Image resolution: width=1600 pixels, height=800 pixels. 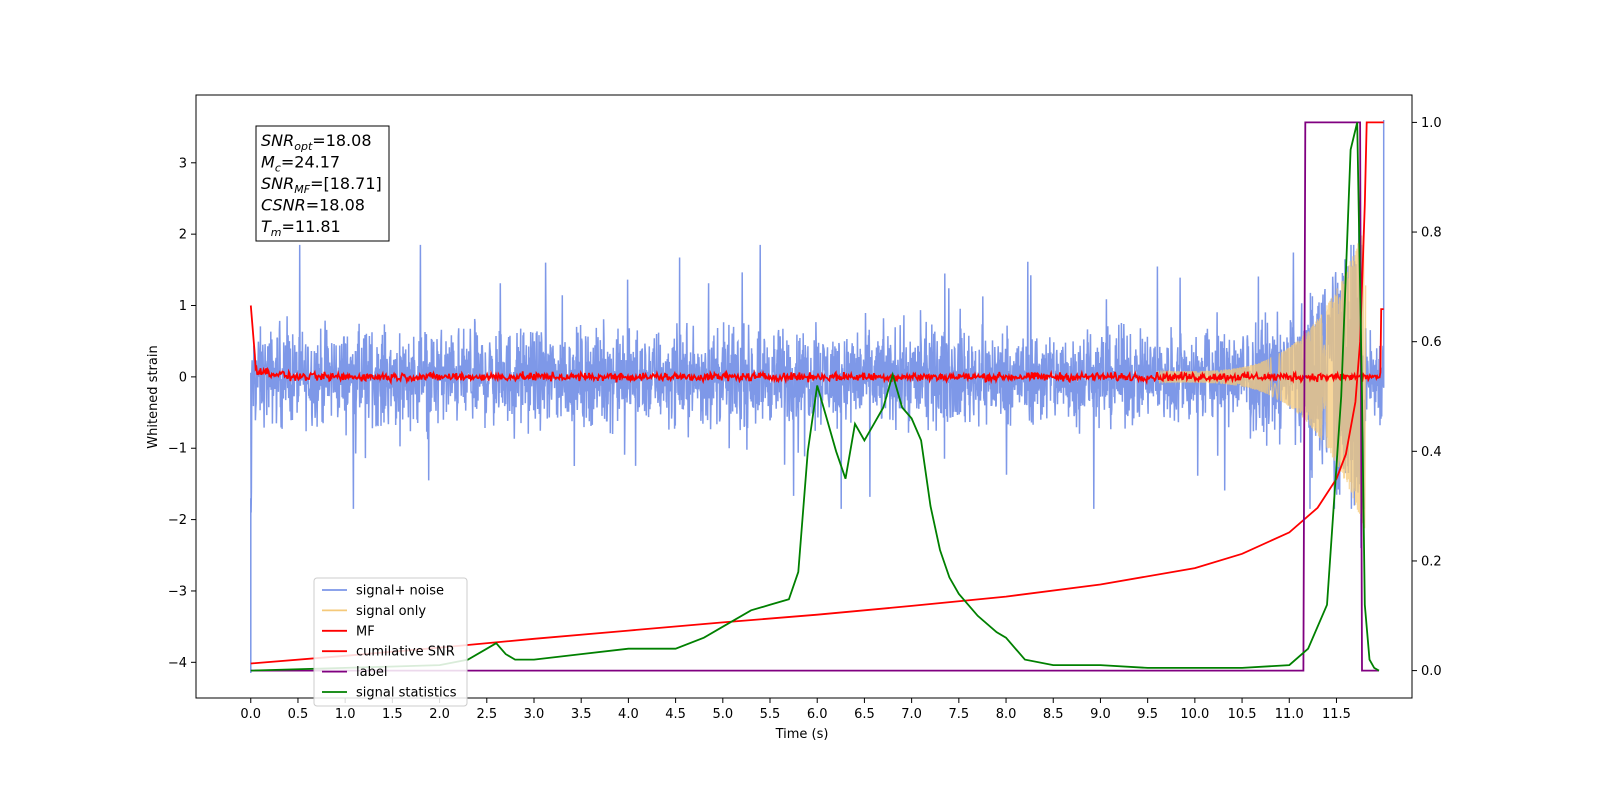 I want to click on x-tick-label: 10.5, so click(x=1242, y=714).